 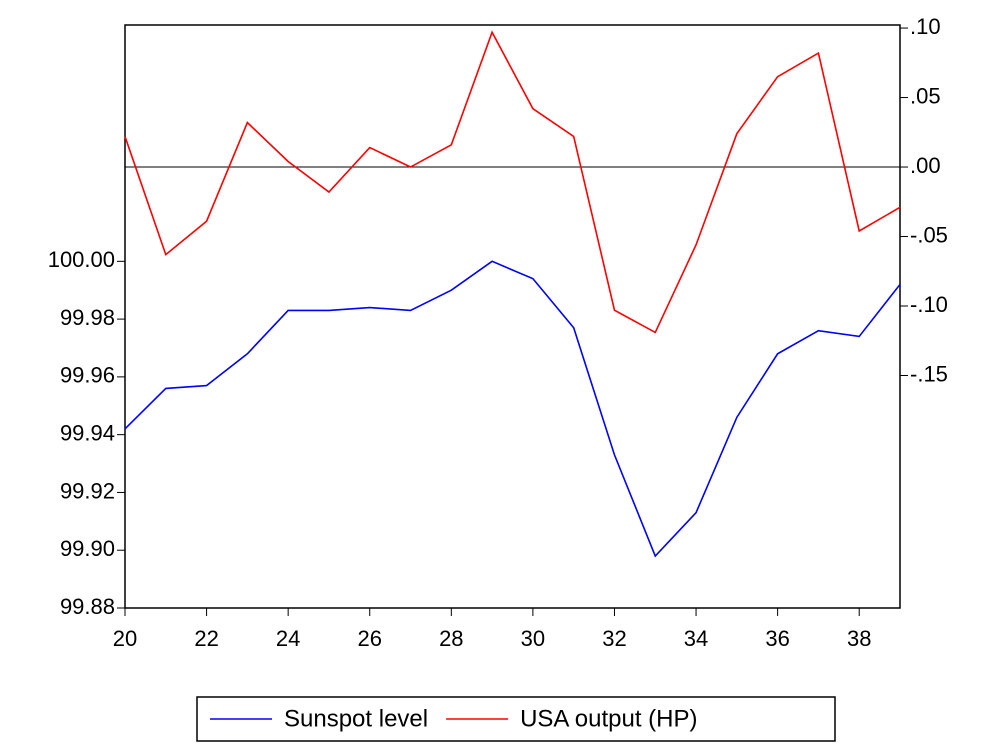 What do you see at coordinates (777, 638) in the screenshot?
I see `x-tick-label: 36` at bounding box center [777, 638].